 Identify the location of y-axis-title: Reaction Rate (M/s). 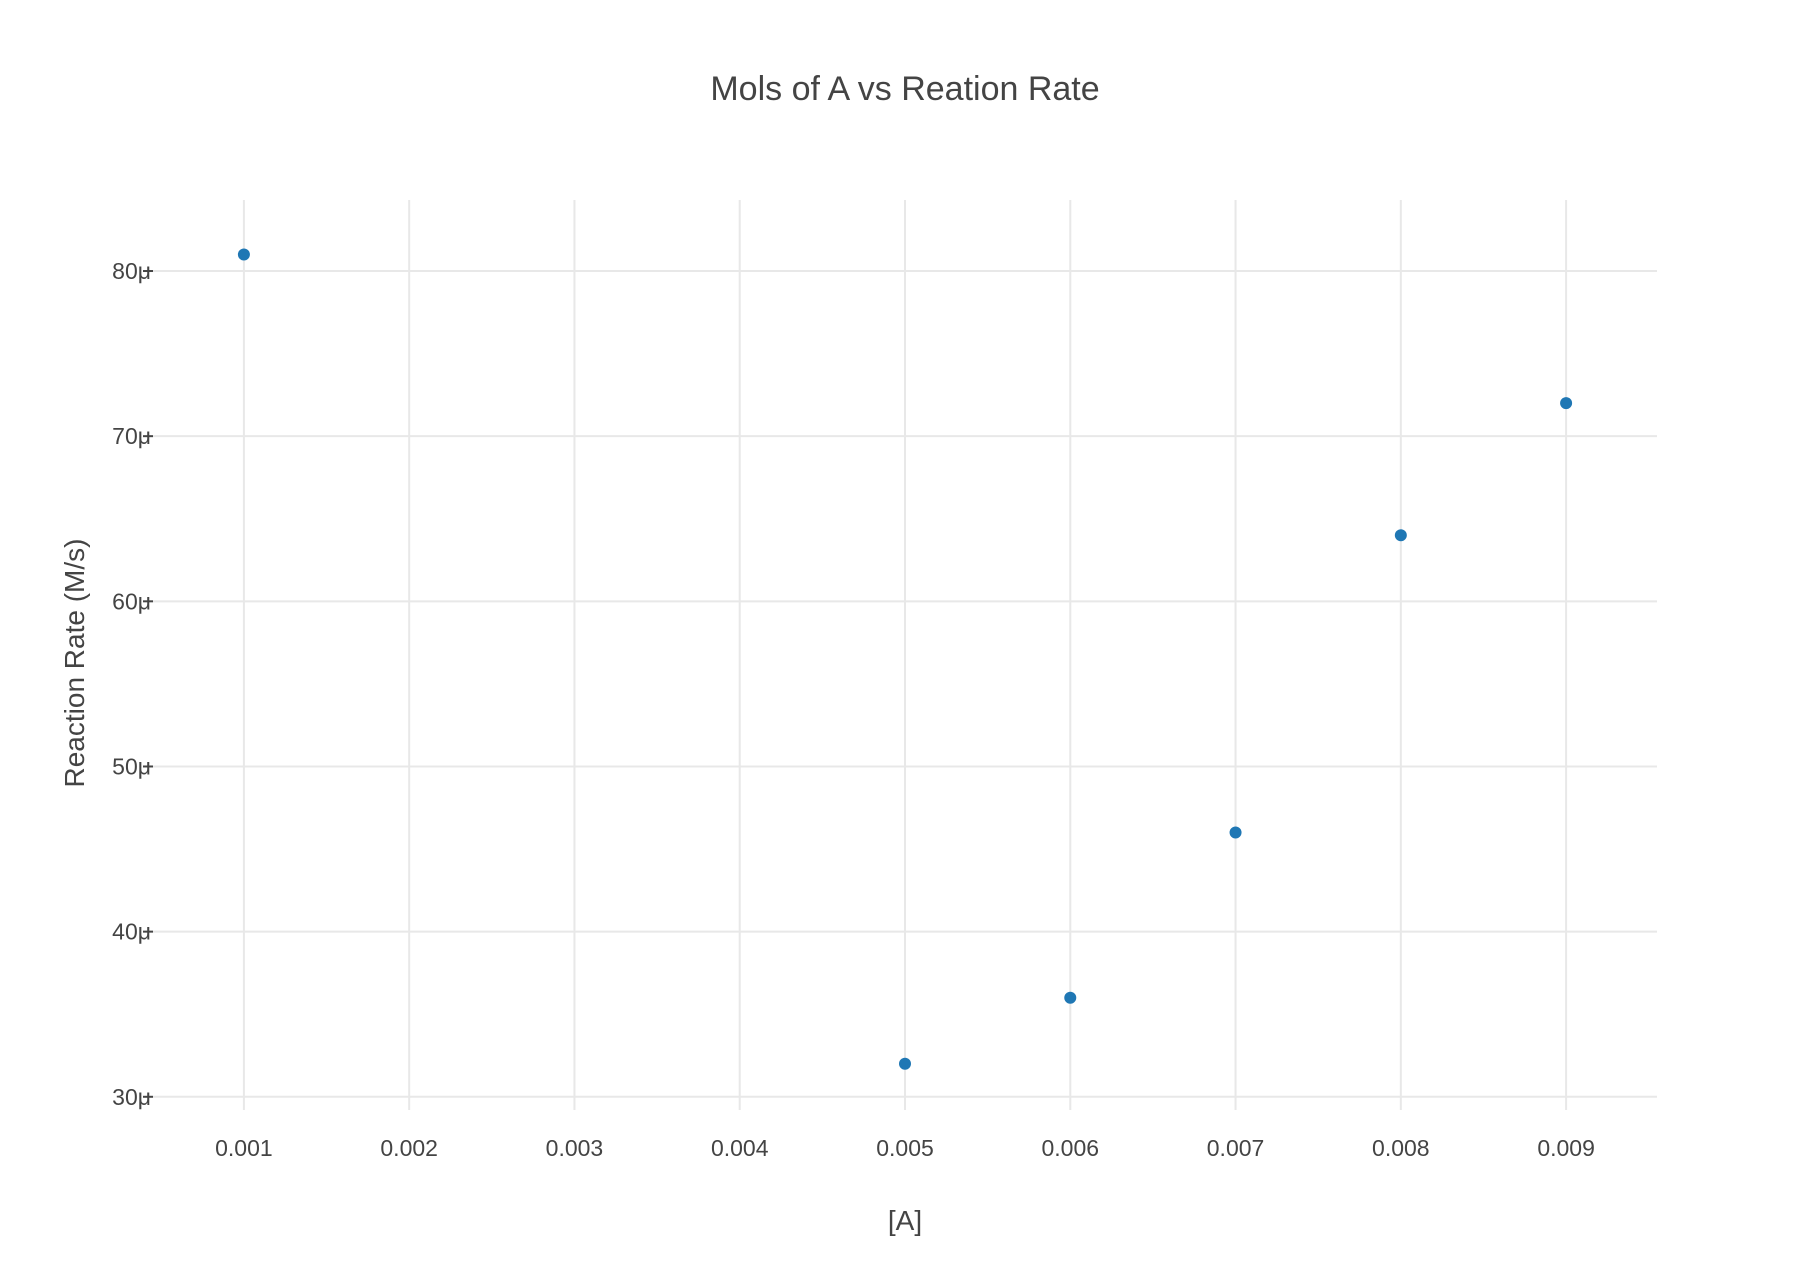
(74, 663).